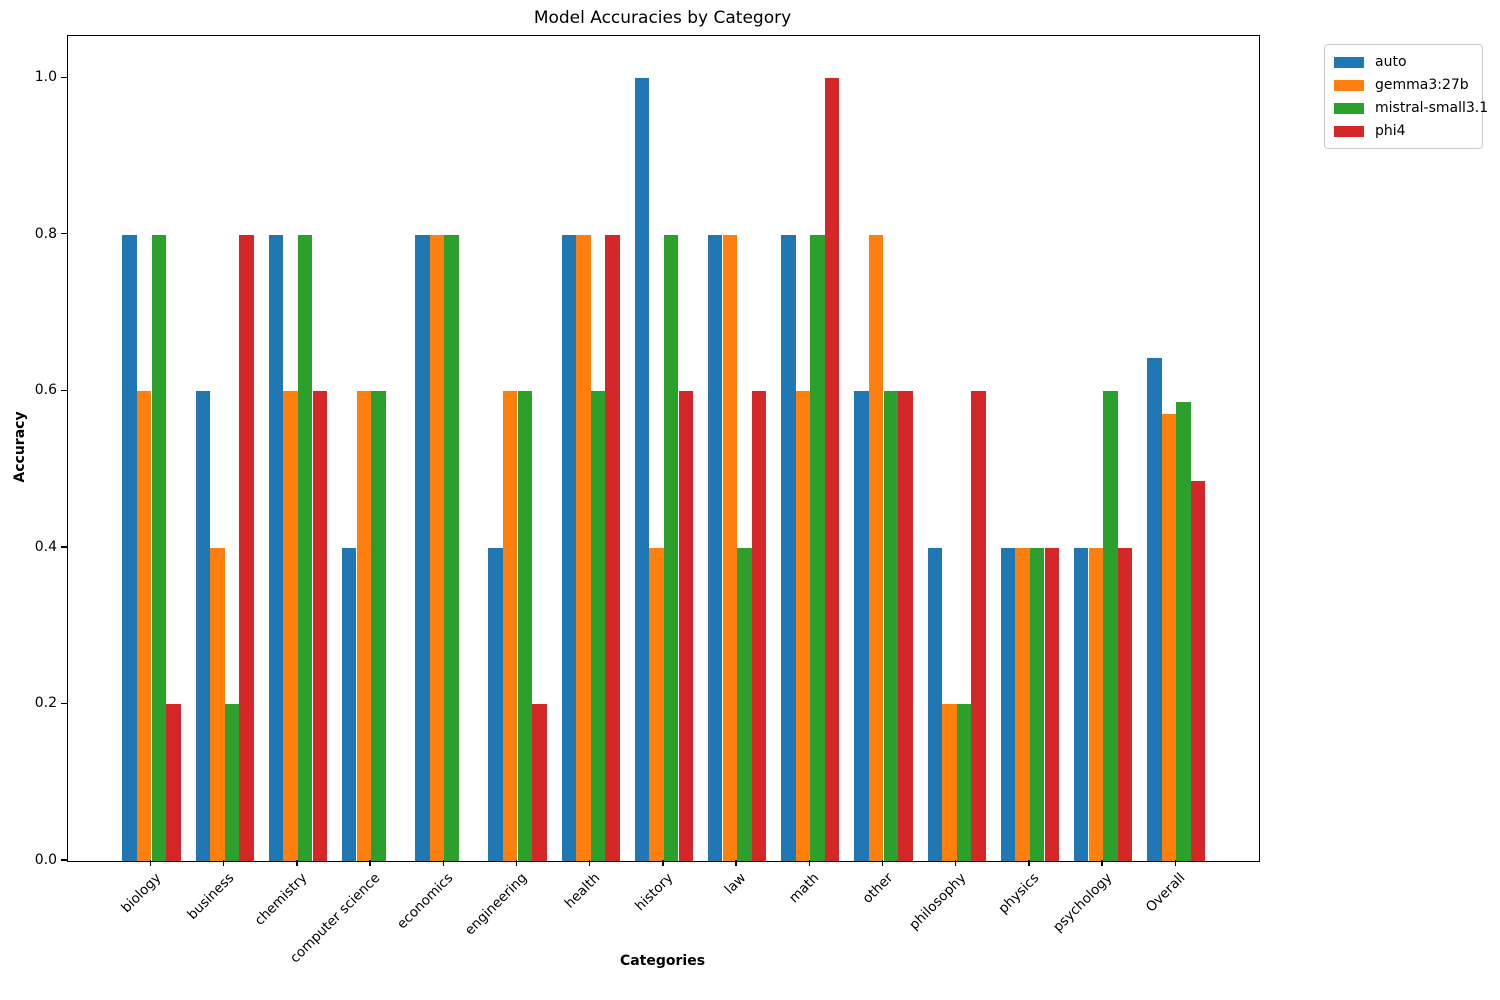 Image resolution: width=1500 pixels, height=1000 pixels. What do you see at coordinates (45, 77) in the screenshot?
I see `y-tick-label: 1.0` at bounding box center [45, 77].